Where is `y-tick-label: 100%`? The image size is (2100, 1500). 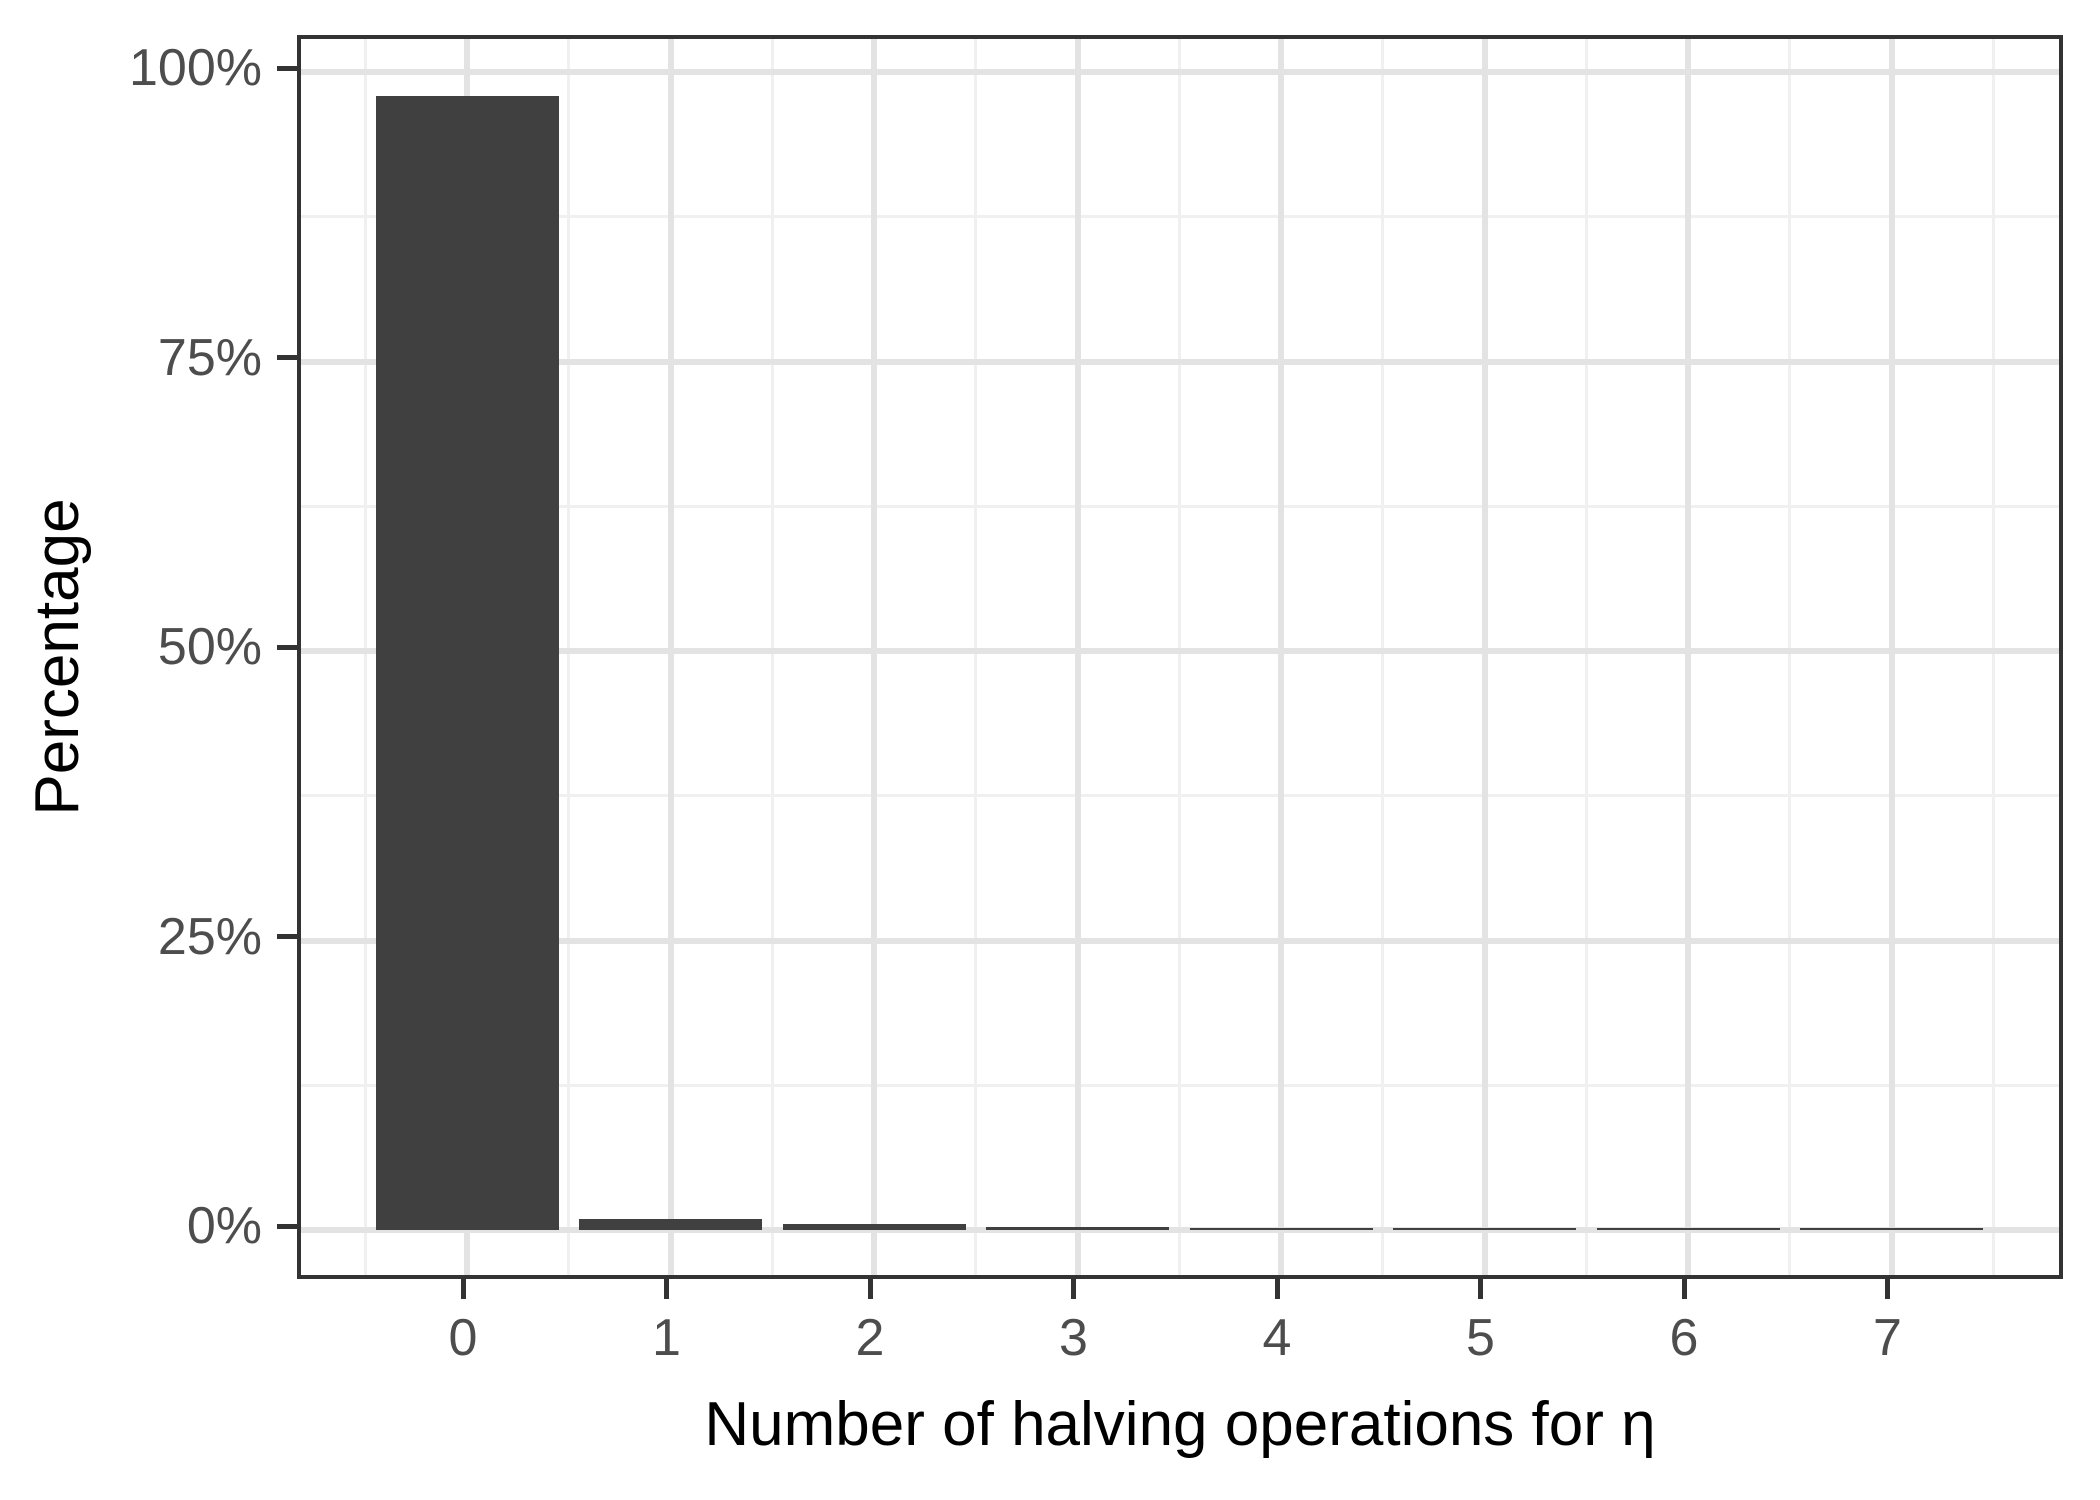
y-tick-label: 100% is located at coordinates (195, 68).